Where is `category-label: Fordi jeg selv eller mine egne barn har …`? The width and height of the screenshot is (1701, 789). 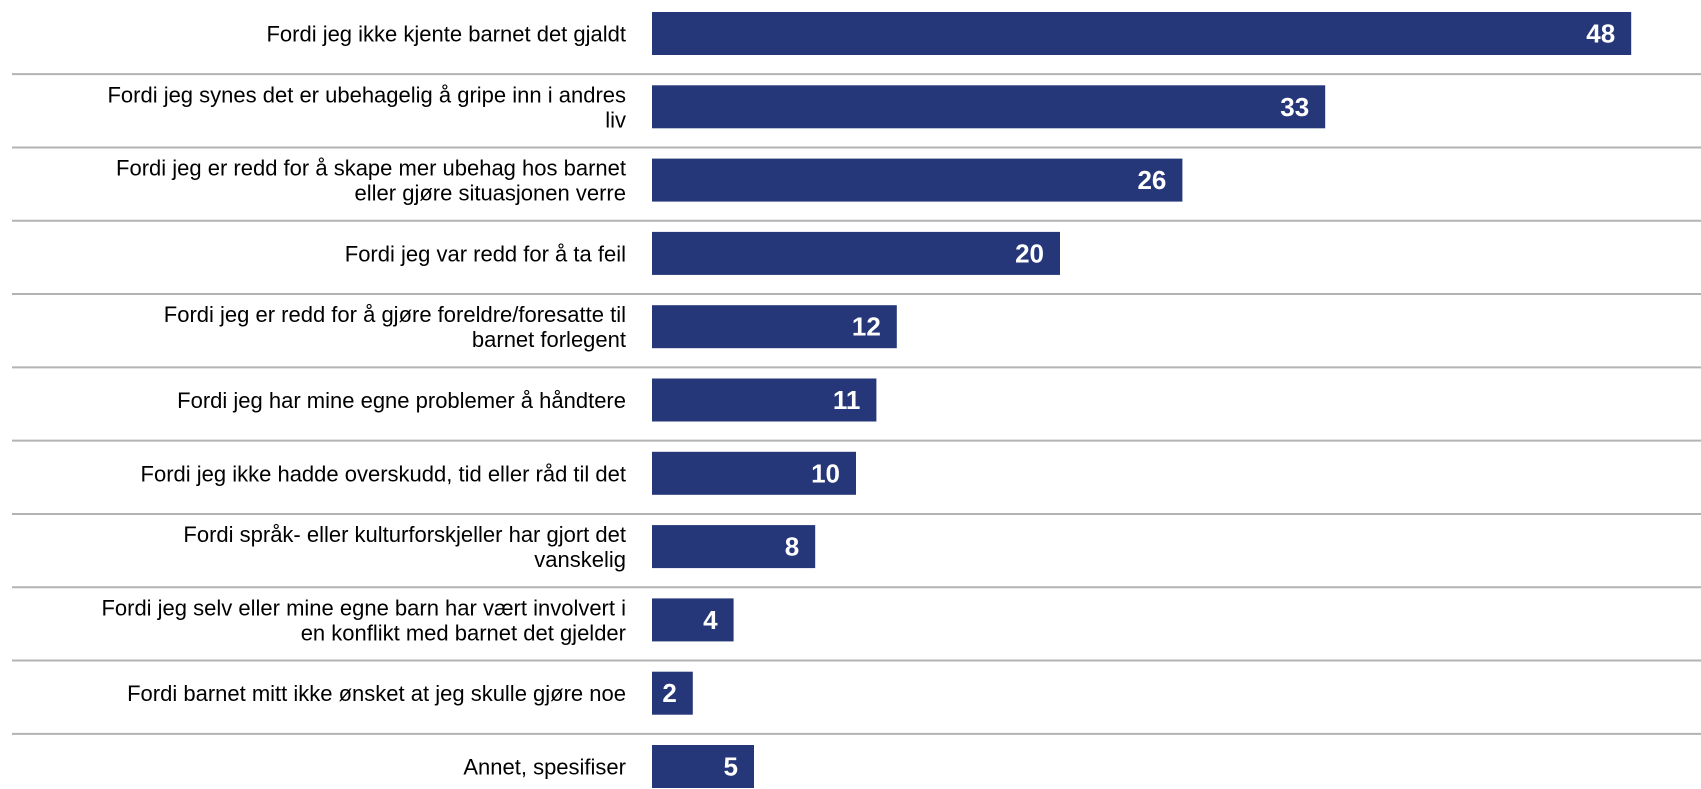
category-label: Fordi jeg selv eller mine egne barn har … is located at coordinates (363, 620).